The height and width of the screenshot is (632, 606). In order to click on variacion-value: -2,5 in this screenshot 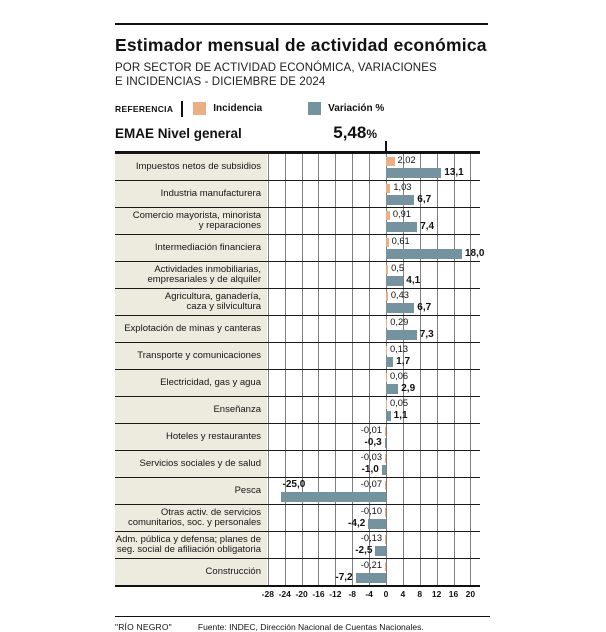, I will do `click(364, 550)`.